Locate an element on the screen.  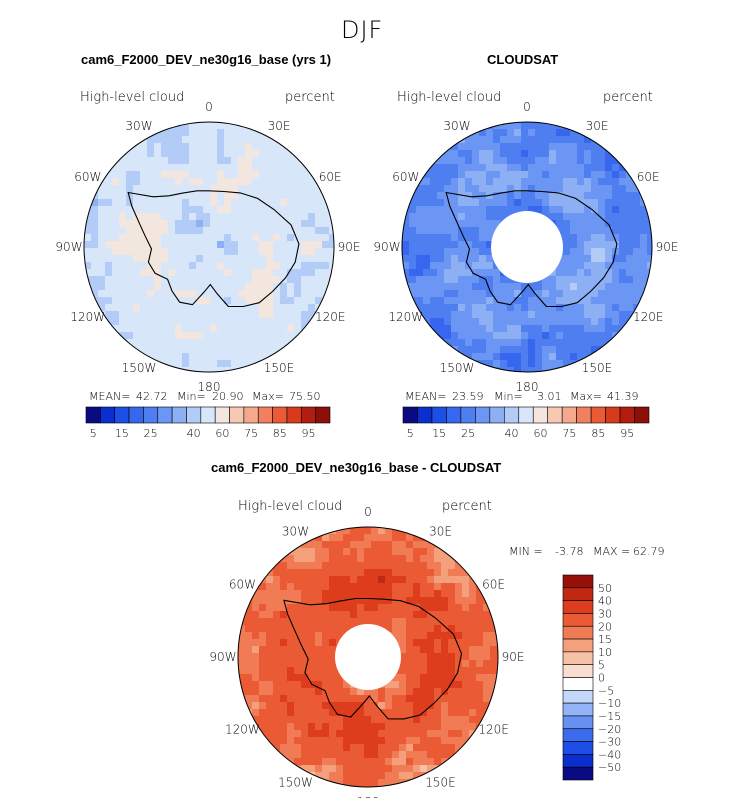
colorbar-label: 30 is located at coordinates (605, 613).